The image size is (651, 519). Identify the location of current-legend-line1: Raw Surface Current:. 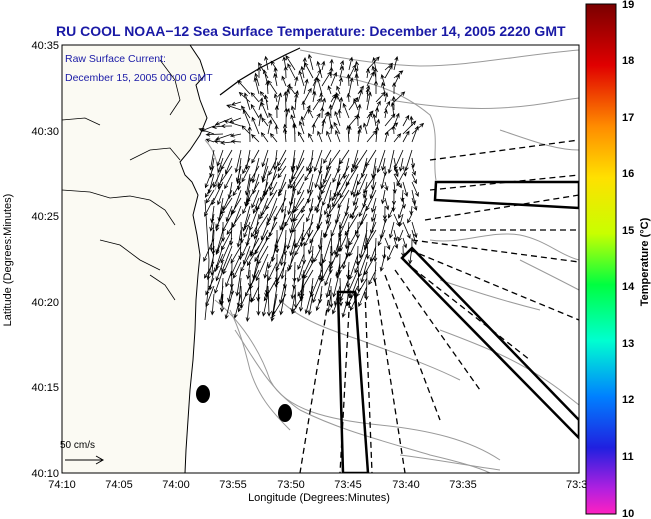
(115, 59).